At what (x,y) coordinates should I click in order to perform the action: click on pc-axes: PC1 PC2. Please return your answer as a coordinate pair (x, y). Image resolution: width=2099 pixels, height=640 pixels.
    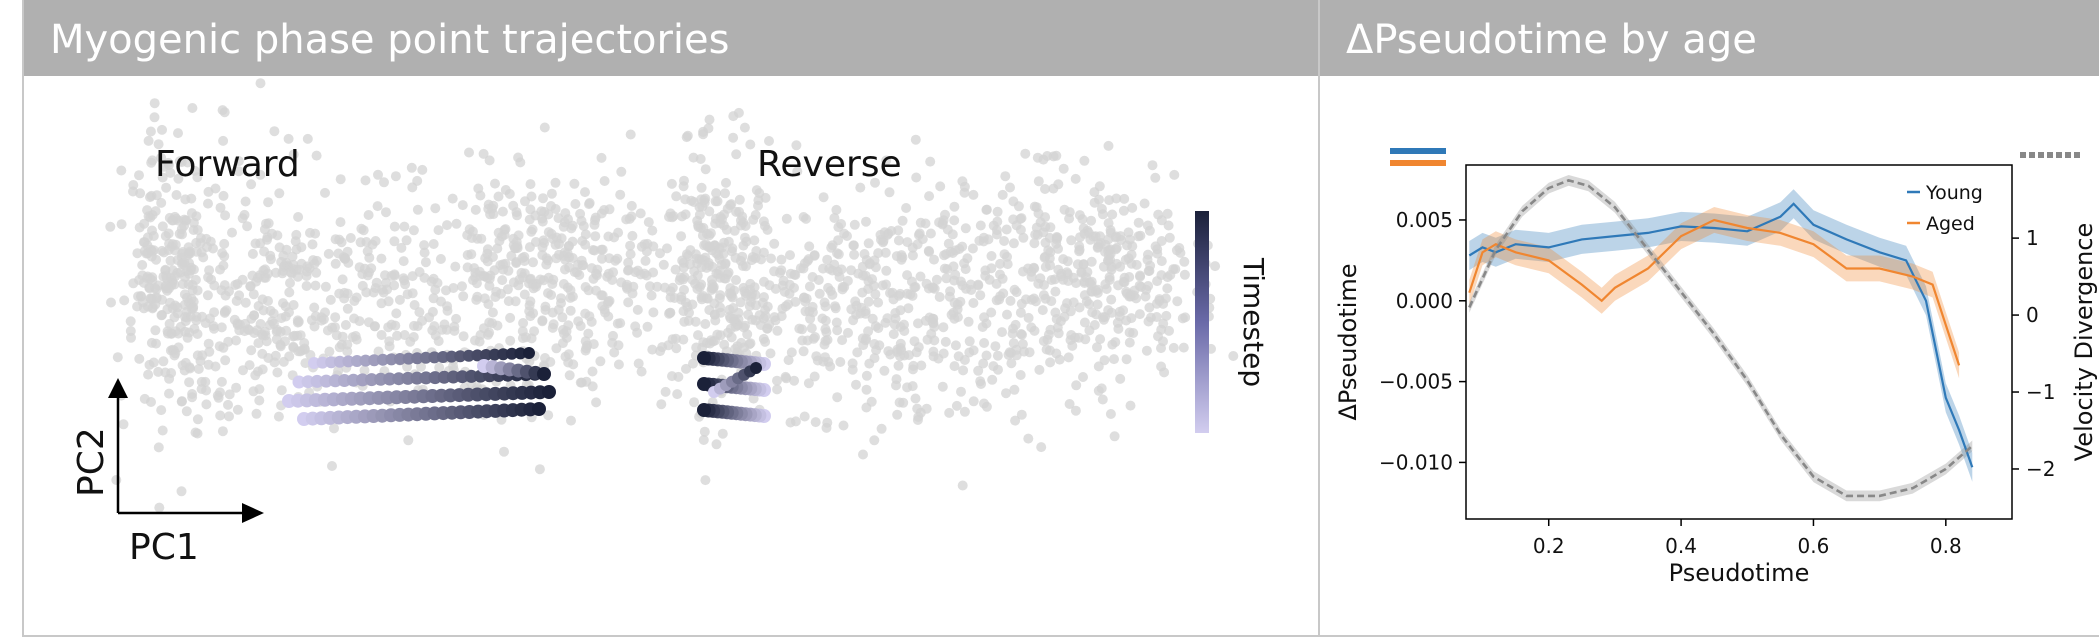
    Looking at the image, I should click on (167, 473).